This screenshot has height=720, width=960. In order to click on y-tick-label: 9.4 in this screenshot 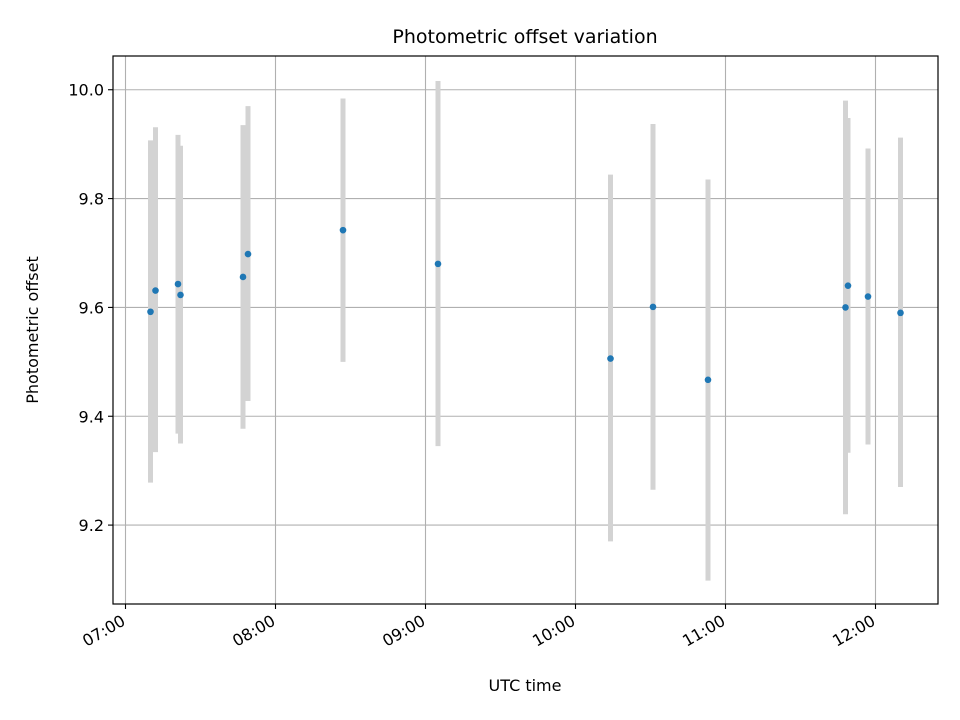, I will do `click(91, 416)`.